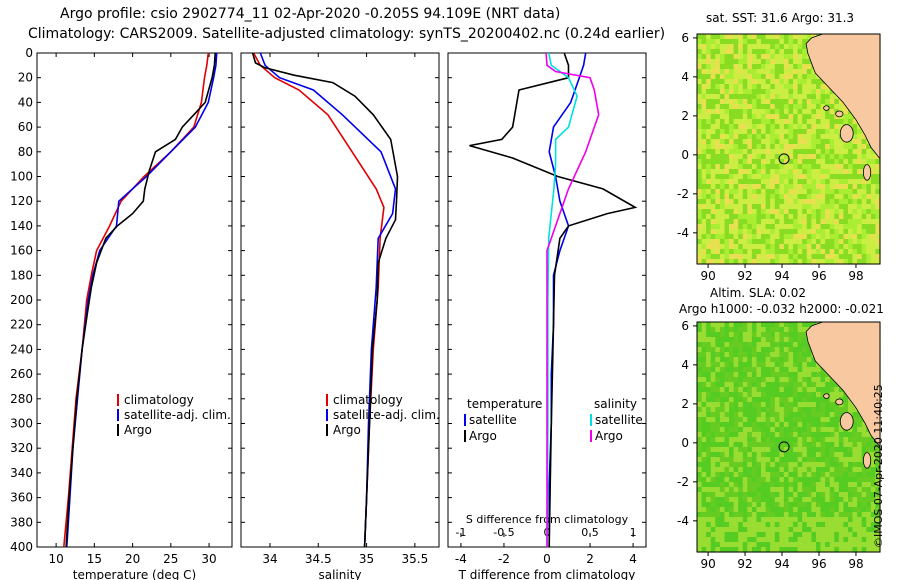  I want to click on map-sst-map, so click(787, 150).